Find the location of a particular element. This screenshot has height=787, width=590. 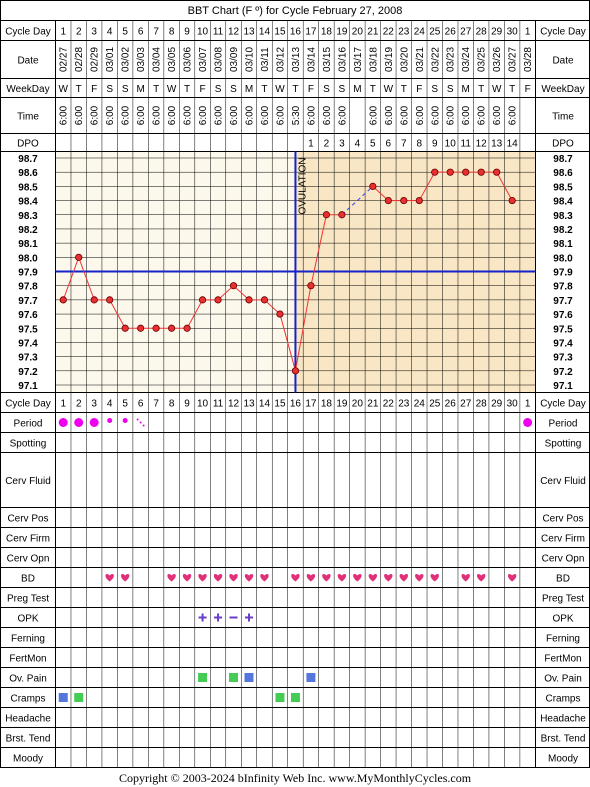

row-label-right-headache: Headache is located at coordinates (563, 719).